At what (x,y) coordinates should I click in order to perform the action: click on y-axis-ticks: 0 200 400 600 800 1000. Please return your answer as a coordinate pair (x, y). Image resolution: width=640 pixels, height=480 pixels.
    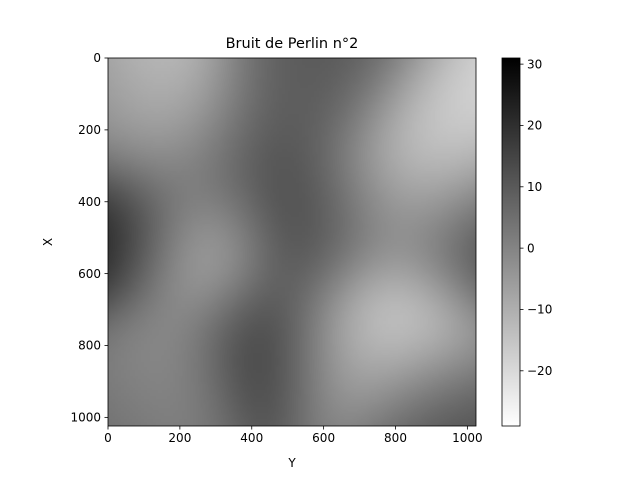
    Looking at the image, I should click on (89, 238).